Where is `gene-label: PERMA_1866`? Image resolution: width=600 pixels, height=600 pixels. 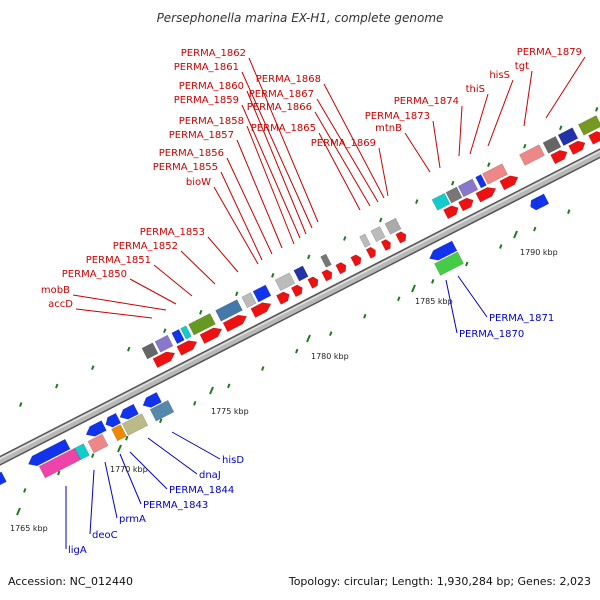
gene-label: PERMA_1866 is located at coordinates (279, 107).